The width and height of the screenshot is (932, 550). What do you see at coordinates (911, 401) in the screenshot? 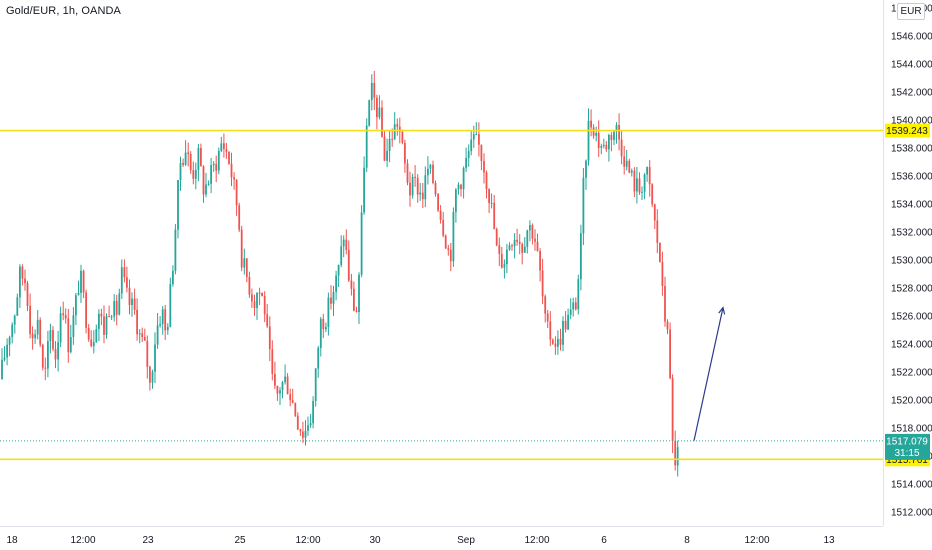
I see `y-tick-label: 1520.000` at bounding box center [911, 401].